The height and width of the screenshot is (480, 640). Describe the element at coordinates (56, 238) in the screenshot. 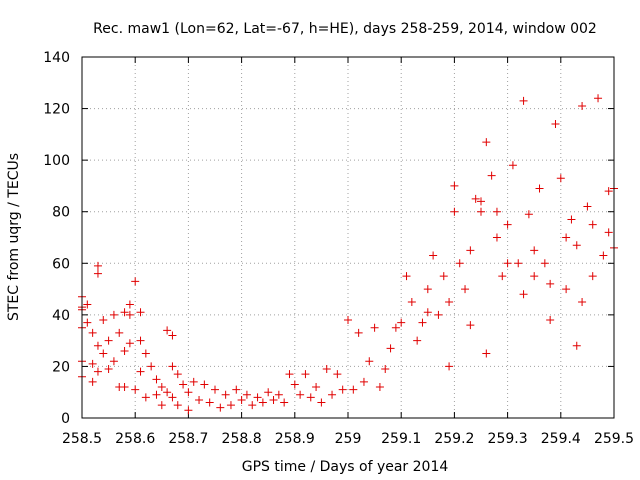

I see `y-tick-labels: 0 20 40 60 80 100 120 140` at that location.